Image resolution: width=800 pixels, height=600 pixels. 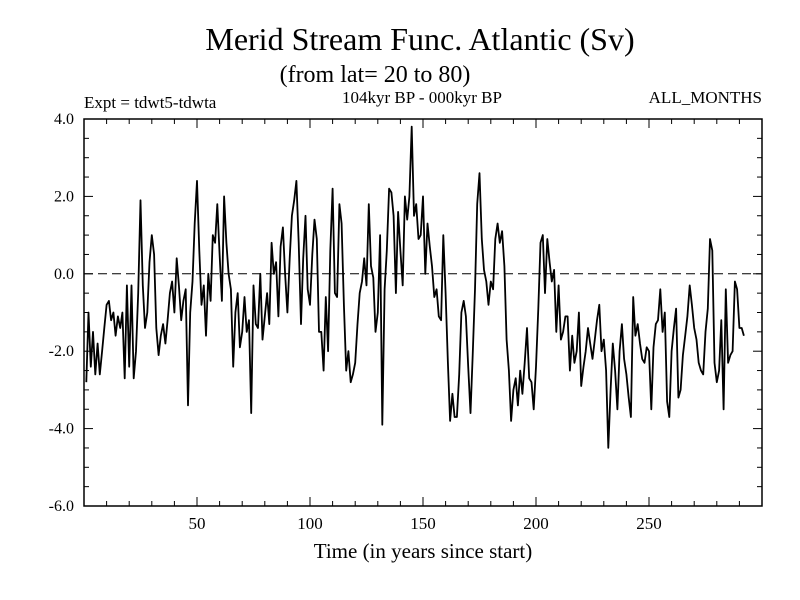 I want to click on y-tick-label: 2.0, so click(x=64, y=196).